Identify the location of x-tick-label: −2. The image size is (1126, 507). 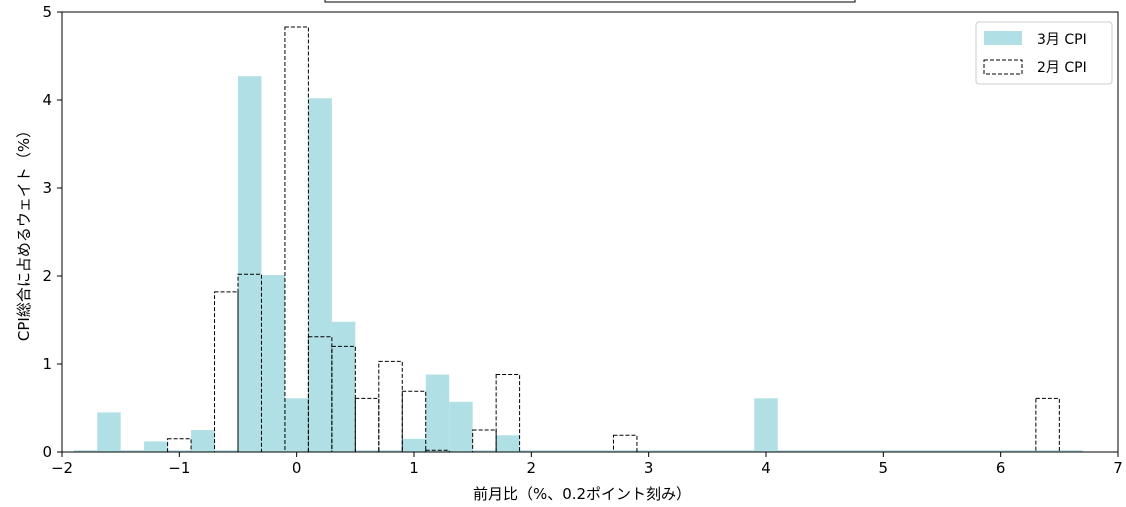
(62, 468).